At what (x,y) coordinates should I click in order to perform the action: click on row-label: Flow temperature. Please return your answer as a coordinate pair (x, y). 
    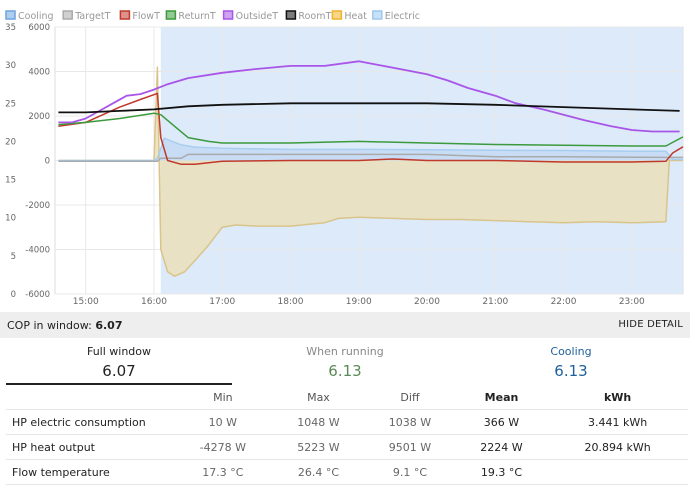
    Looking at the image, I should click on (89, 472).